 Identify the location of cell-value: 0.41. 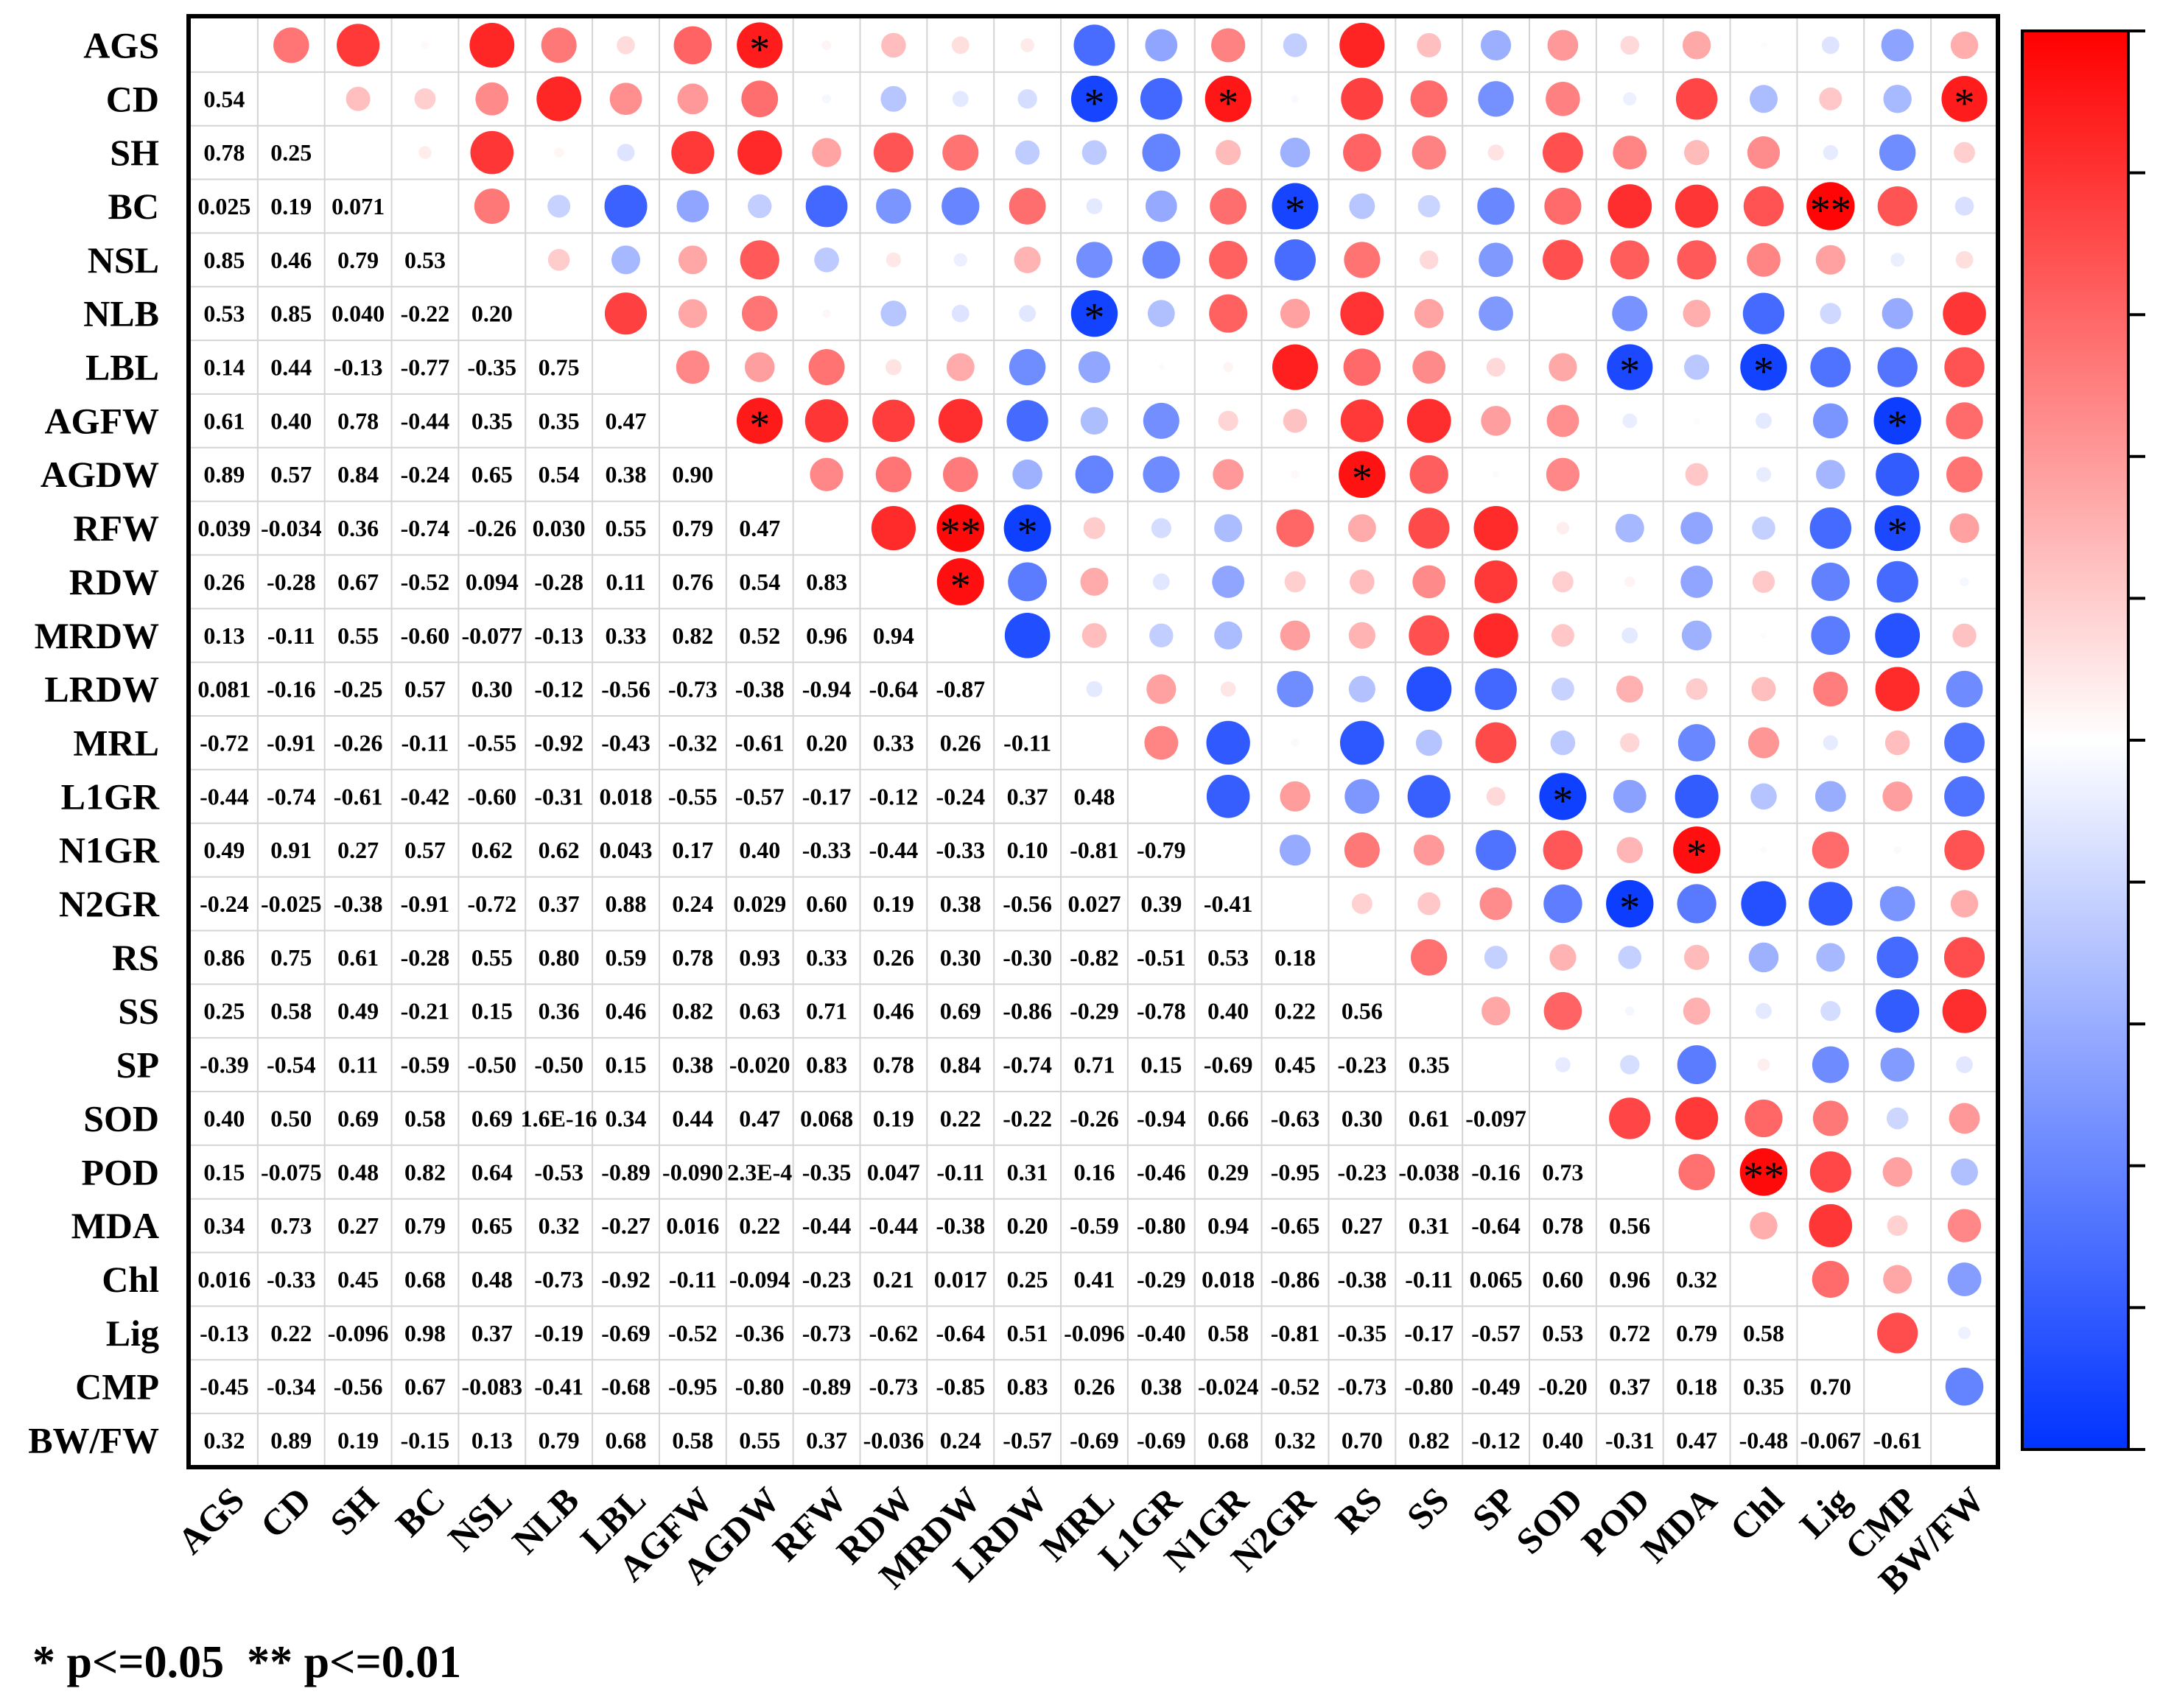
(1094, 1279).